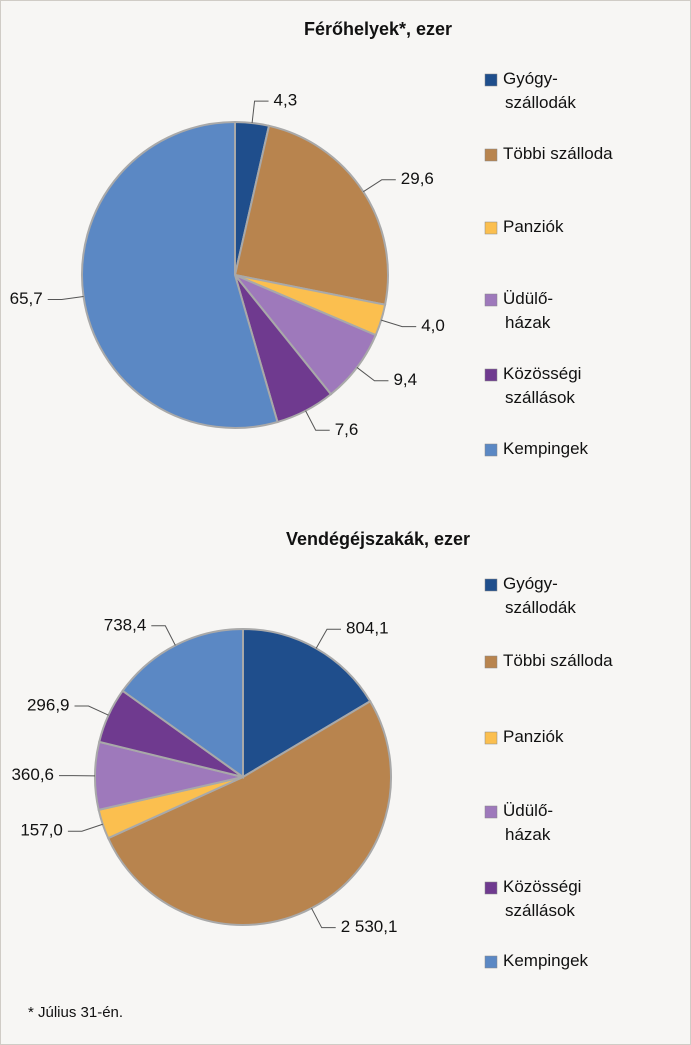  I want to click on data-label: 296,9, so click(48, 705).